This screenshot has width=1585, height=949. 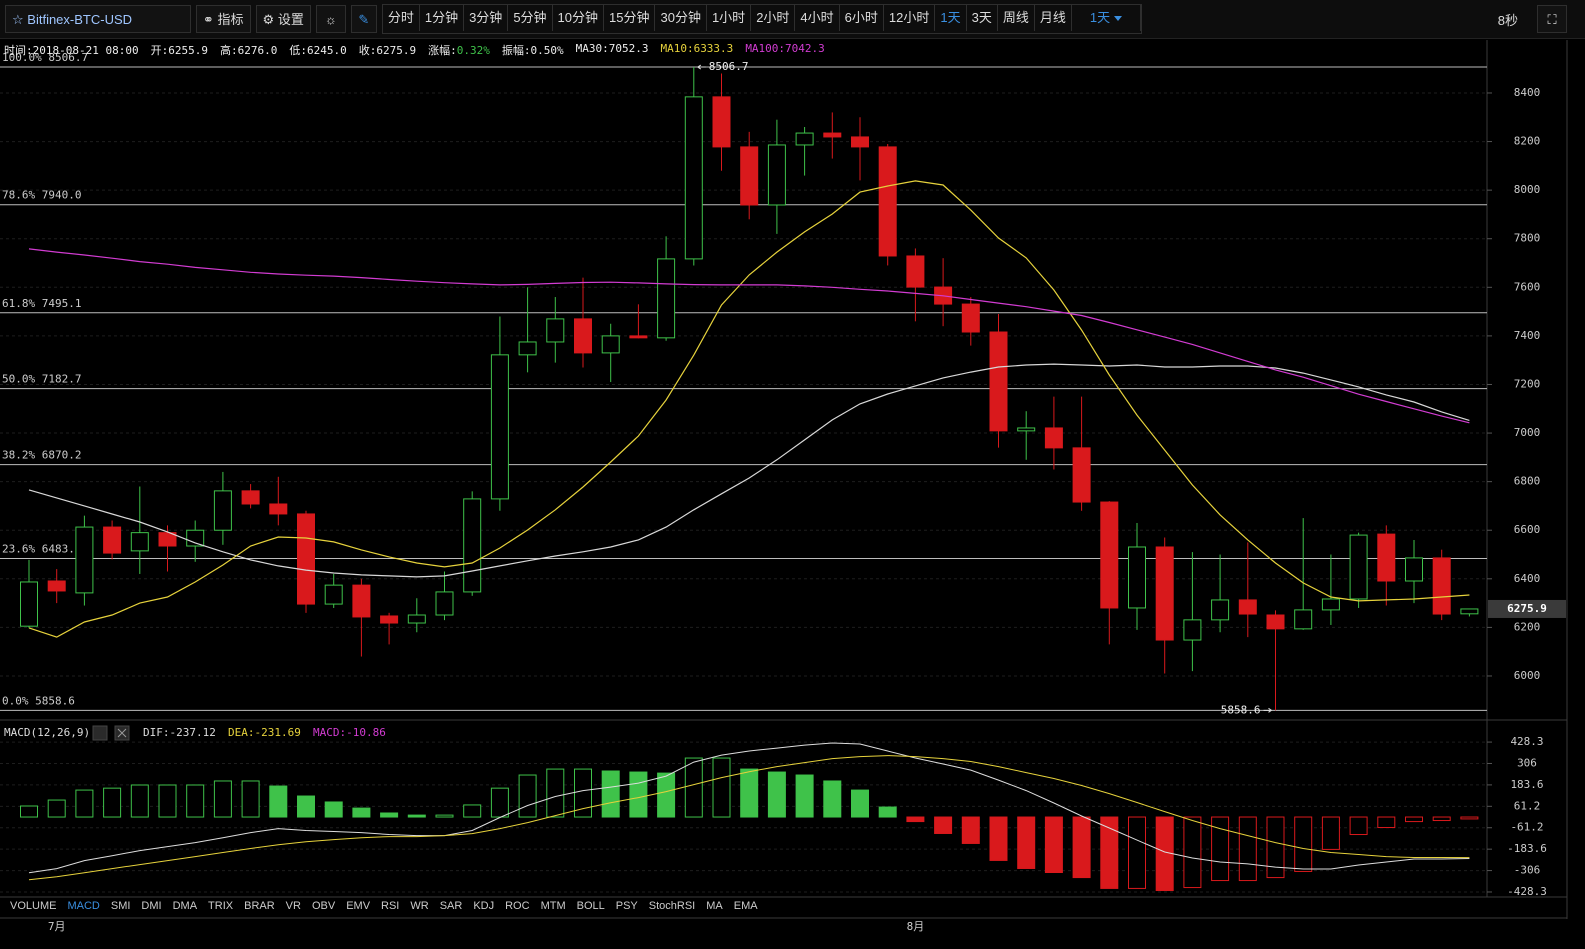 I want to click on period-button: 分时, so click(x=401, y=18).